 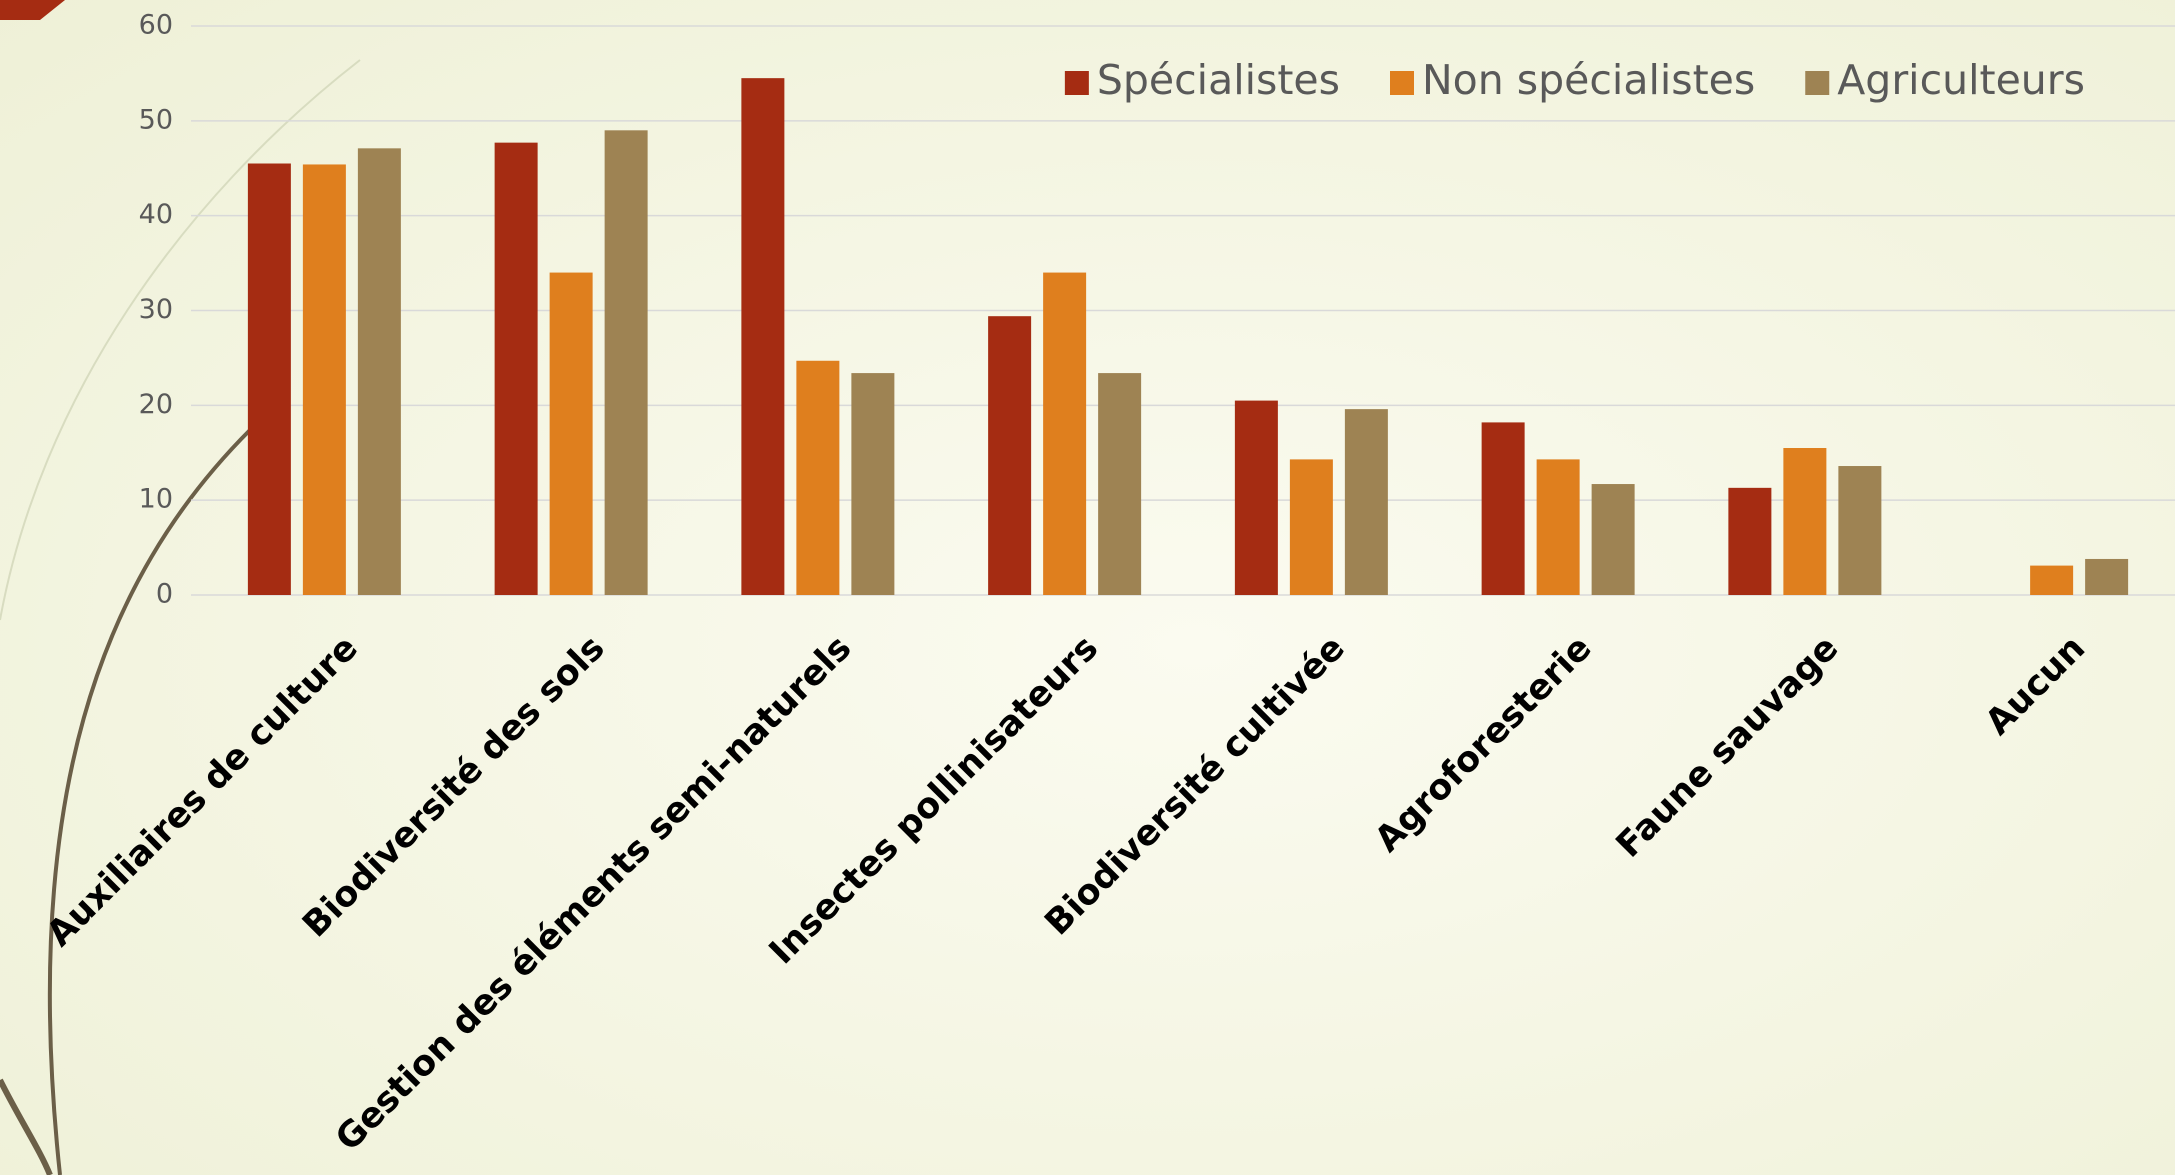 What do you see at coordinates (156, 214) in the screenshot?
I see `y-tick-label: 40` at bounding box center [156, 214].